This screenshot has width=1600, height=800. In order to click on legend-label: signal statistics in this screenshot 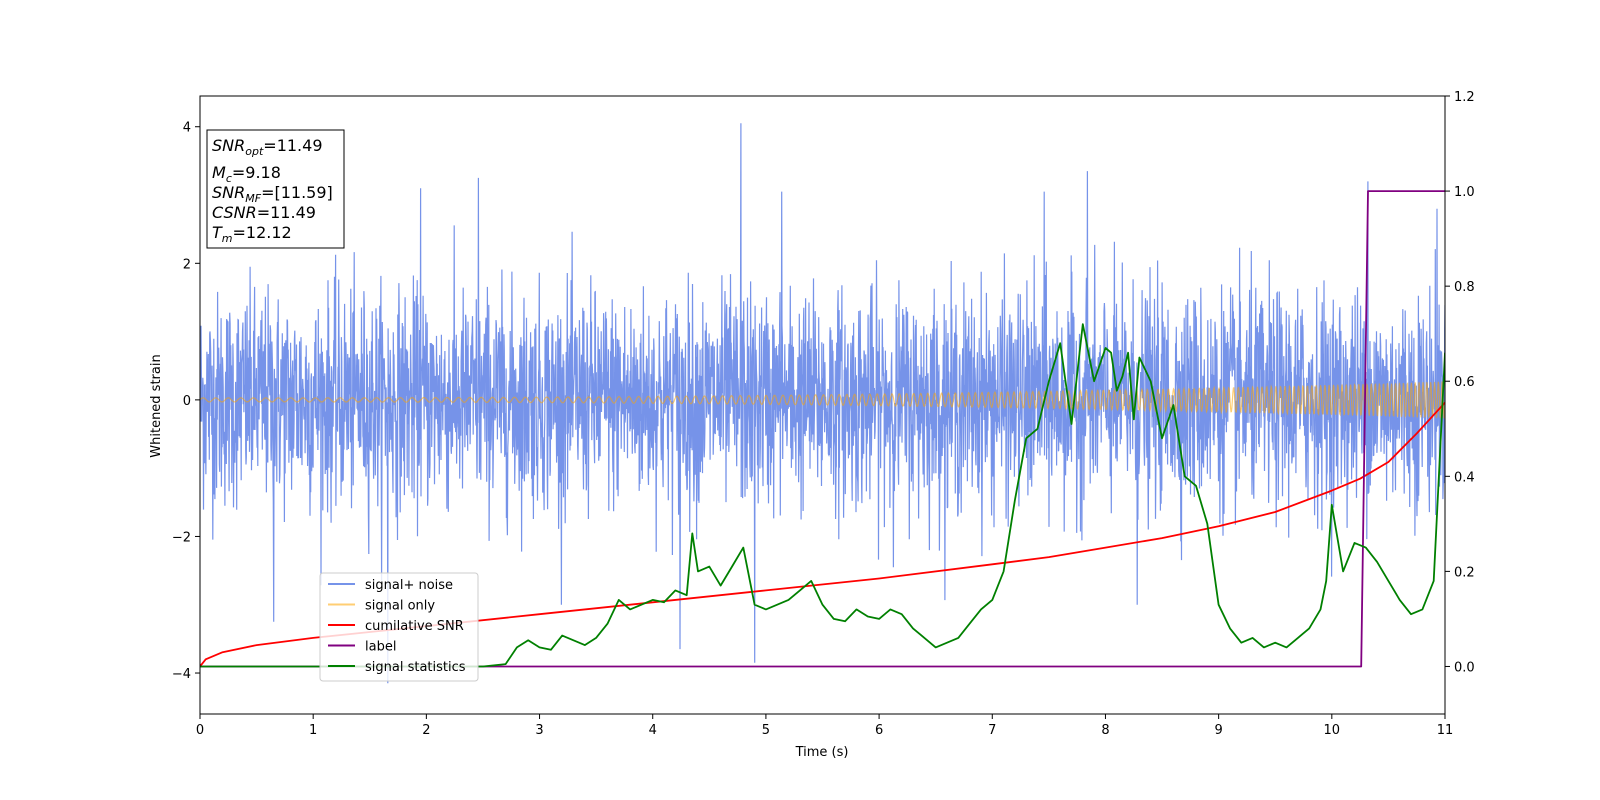, I will do `click(415, 667)`.